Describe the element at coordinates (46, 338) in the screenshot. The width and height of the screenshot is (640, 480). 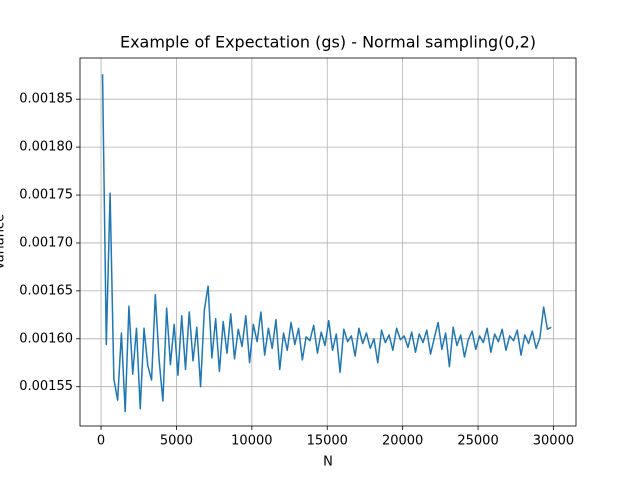
I see `y-tick-label: 0.00160` at that location.